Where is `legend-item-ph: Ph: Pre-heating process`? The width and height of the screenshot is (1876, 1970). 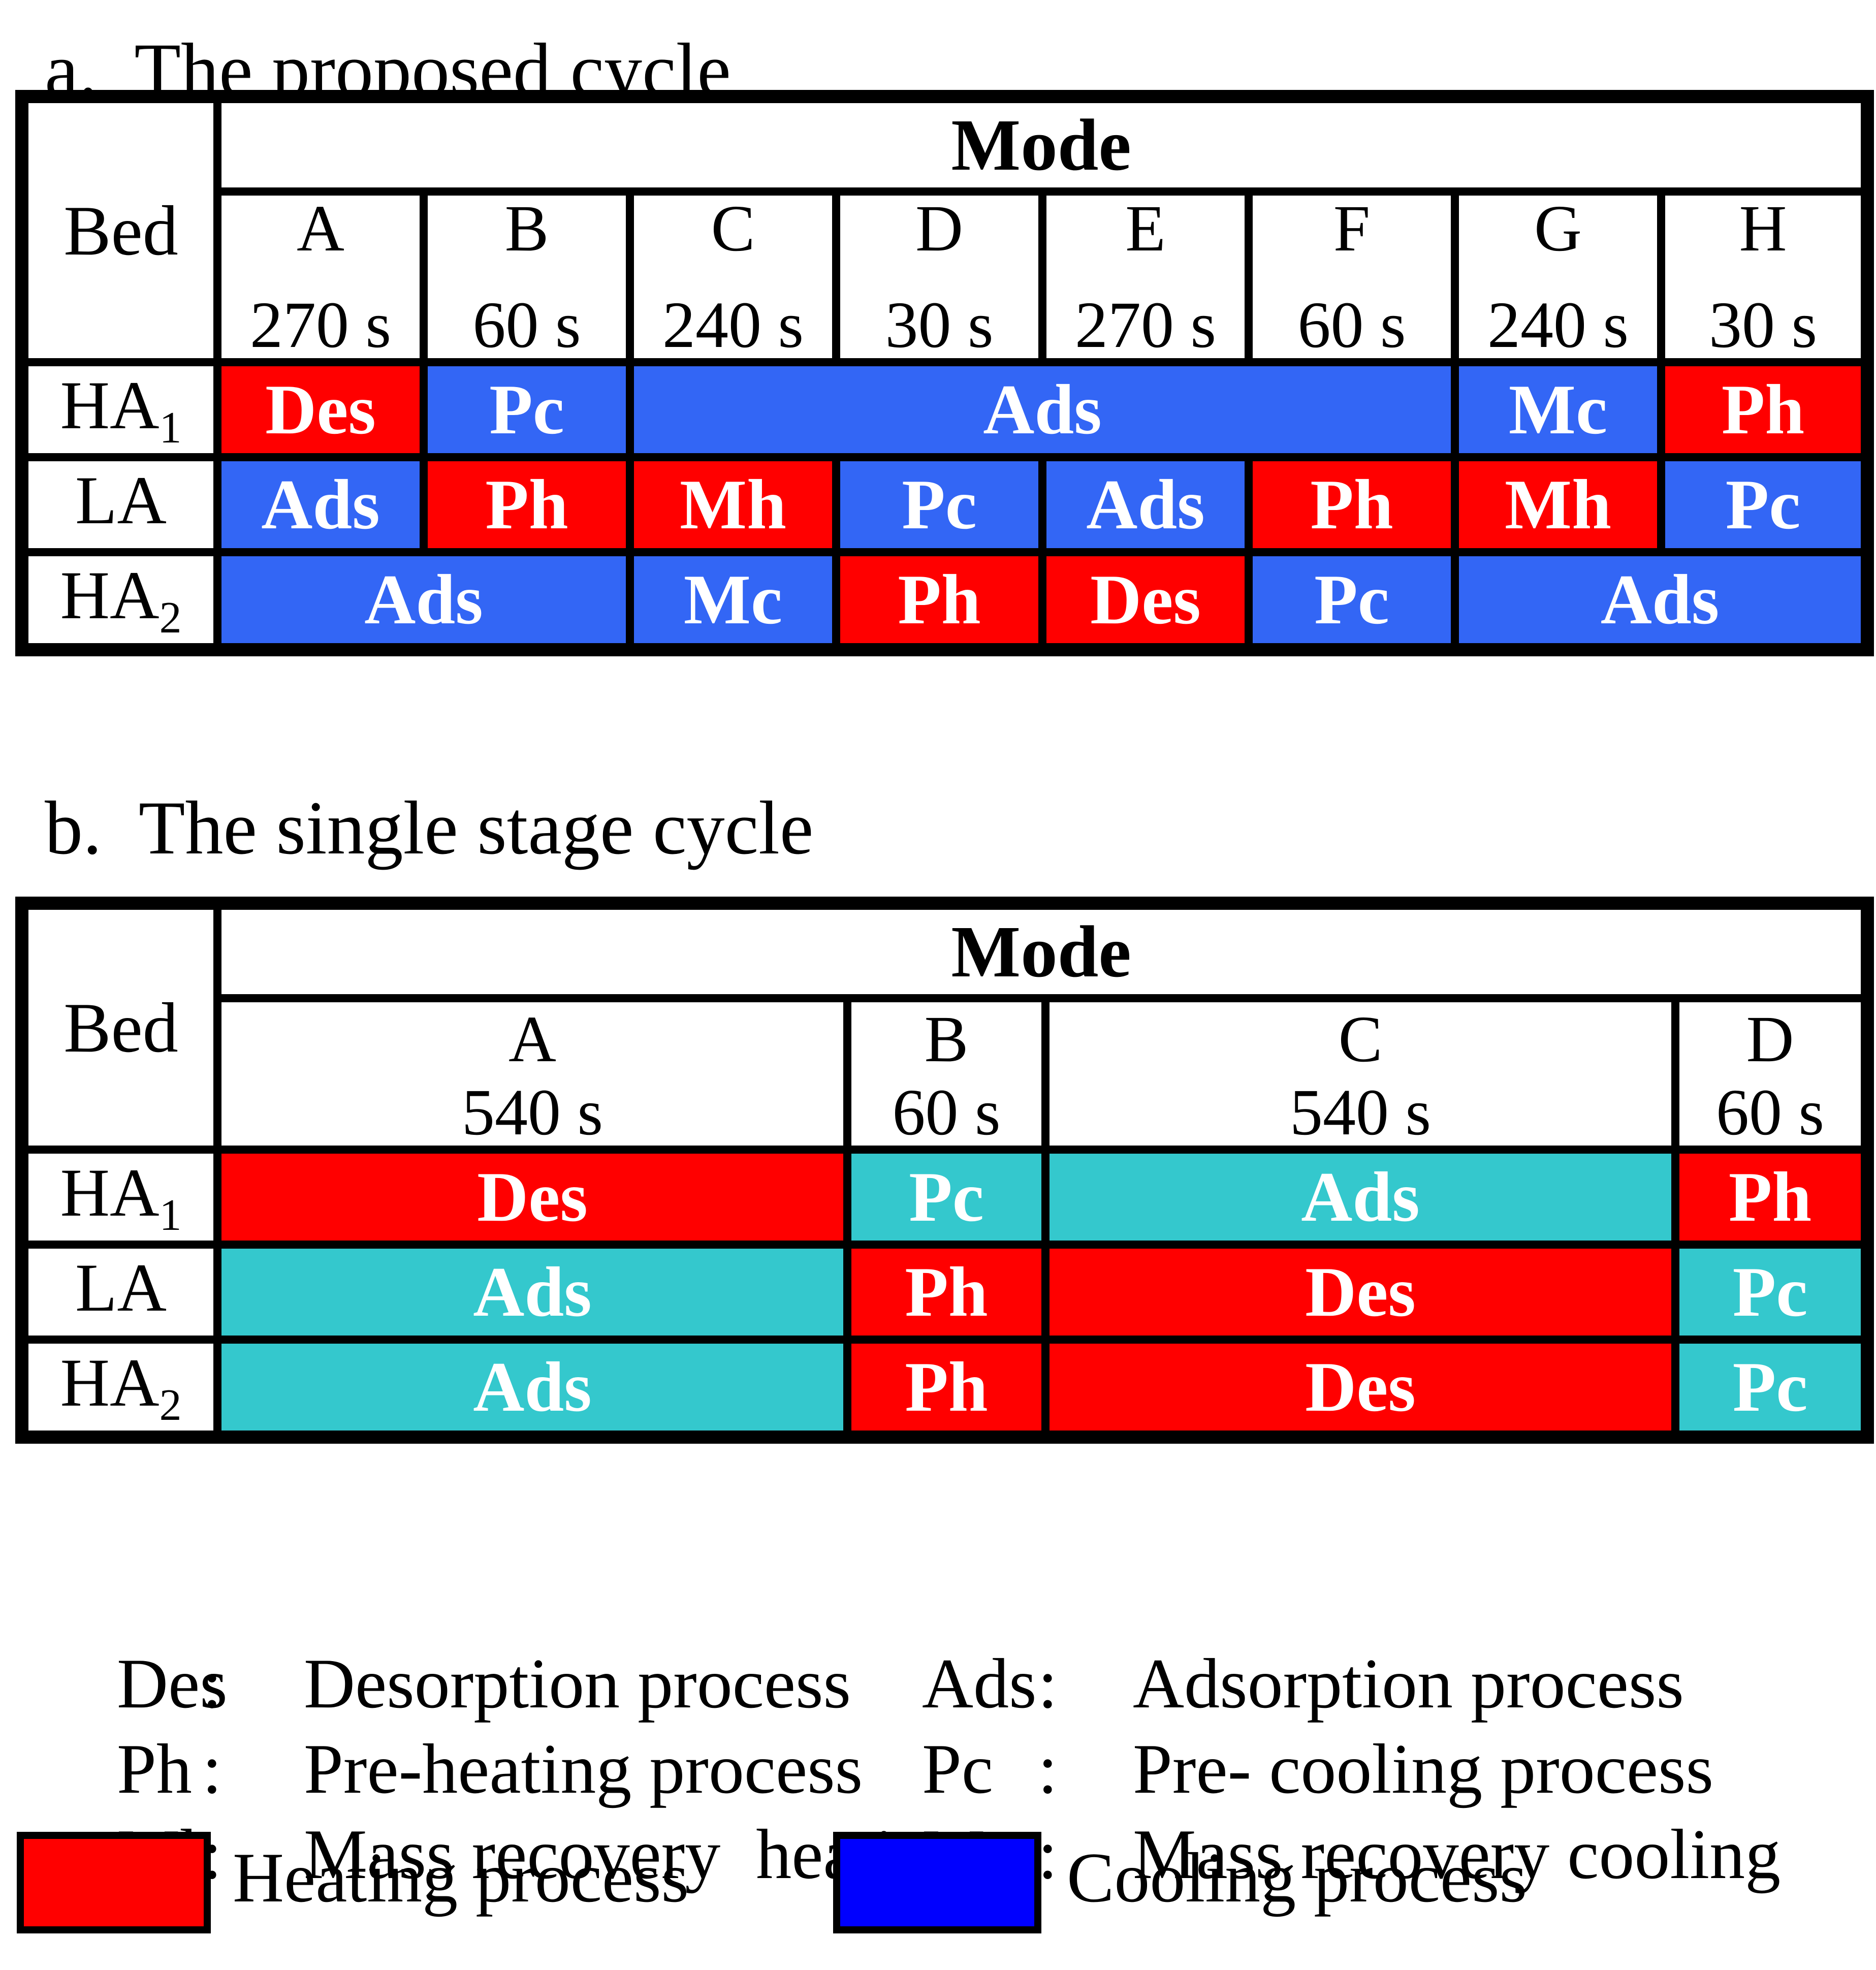 legend-item-ph: Ph: Pre-heating process is located at coordinates (455, 1770).